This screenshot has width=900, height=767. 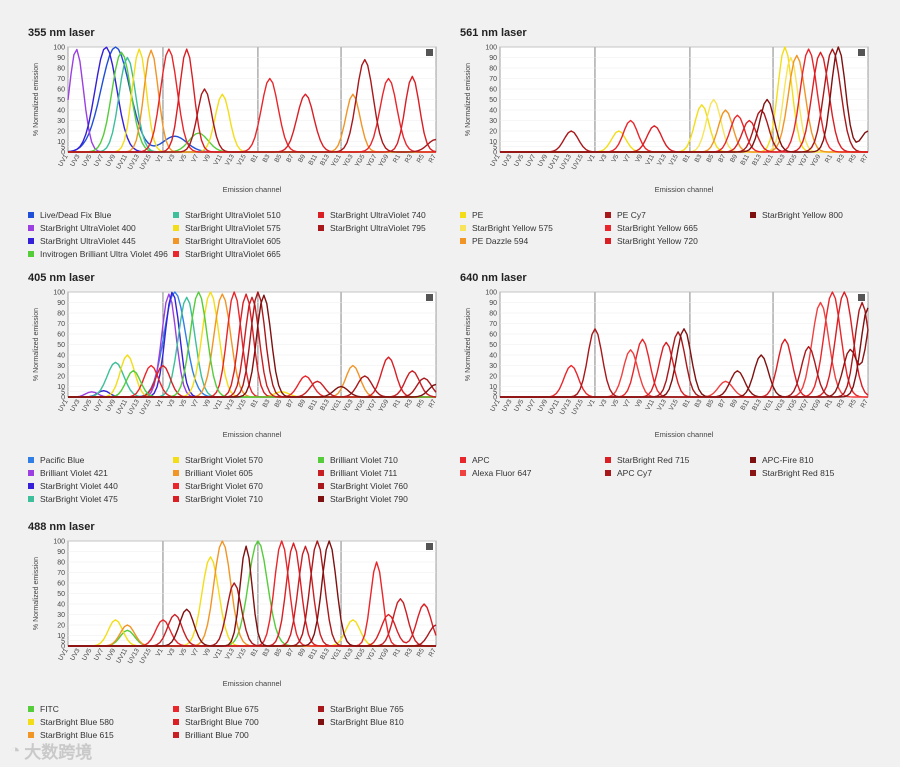 I want to click on x-tick-label: YG9, so click(x=816, y=160).